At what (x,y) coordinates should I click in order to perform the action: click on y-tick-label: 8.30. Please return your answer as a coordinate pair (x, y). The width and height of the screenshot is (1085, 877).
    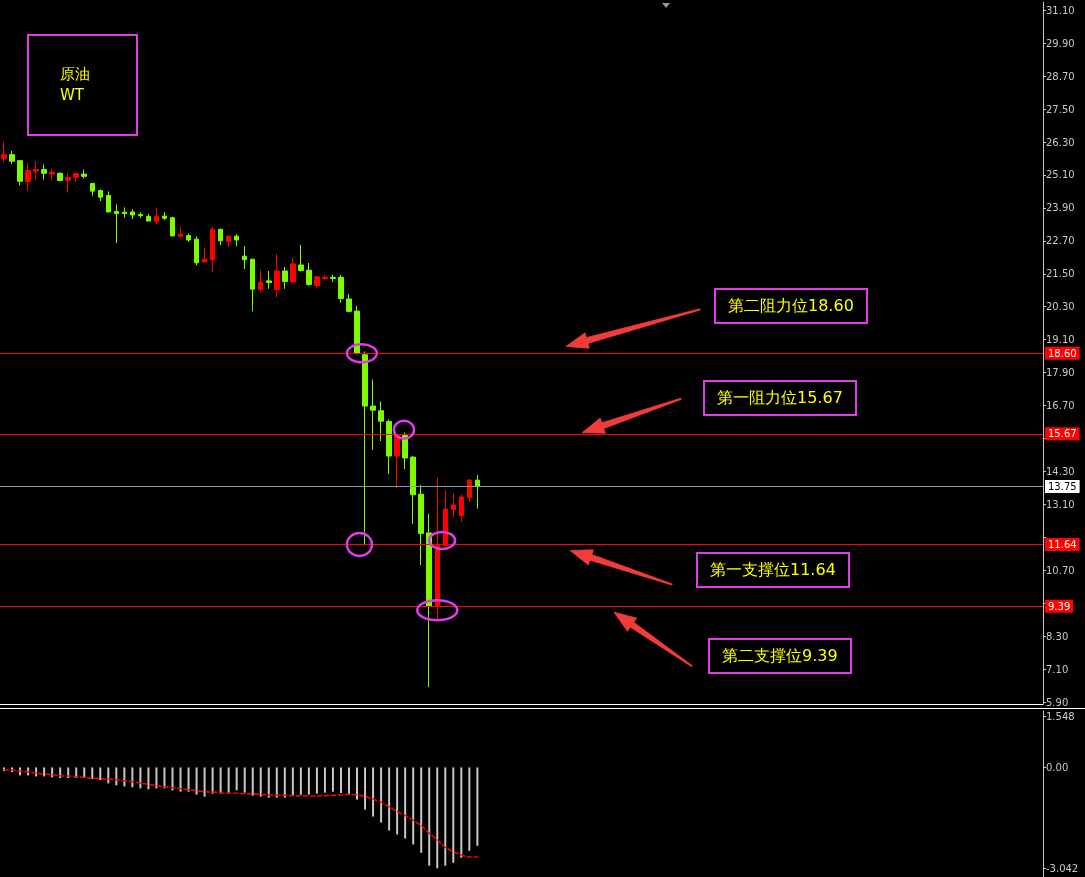
    Looking at the image, I should click on (1057, 636).